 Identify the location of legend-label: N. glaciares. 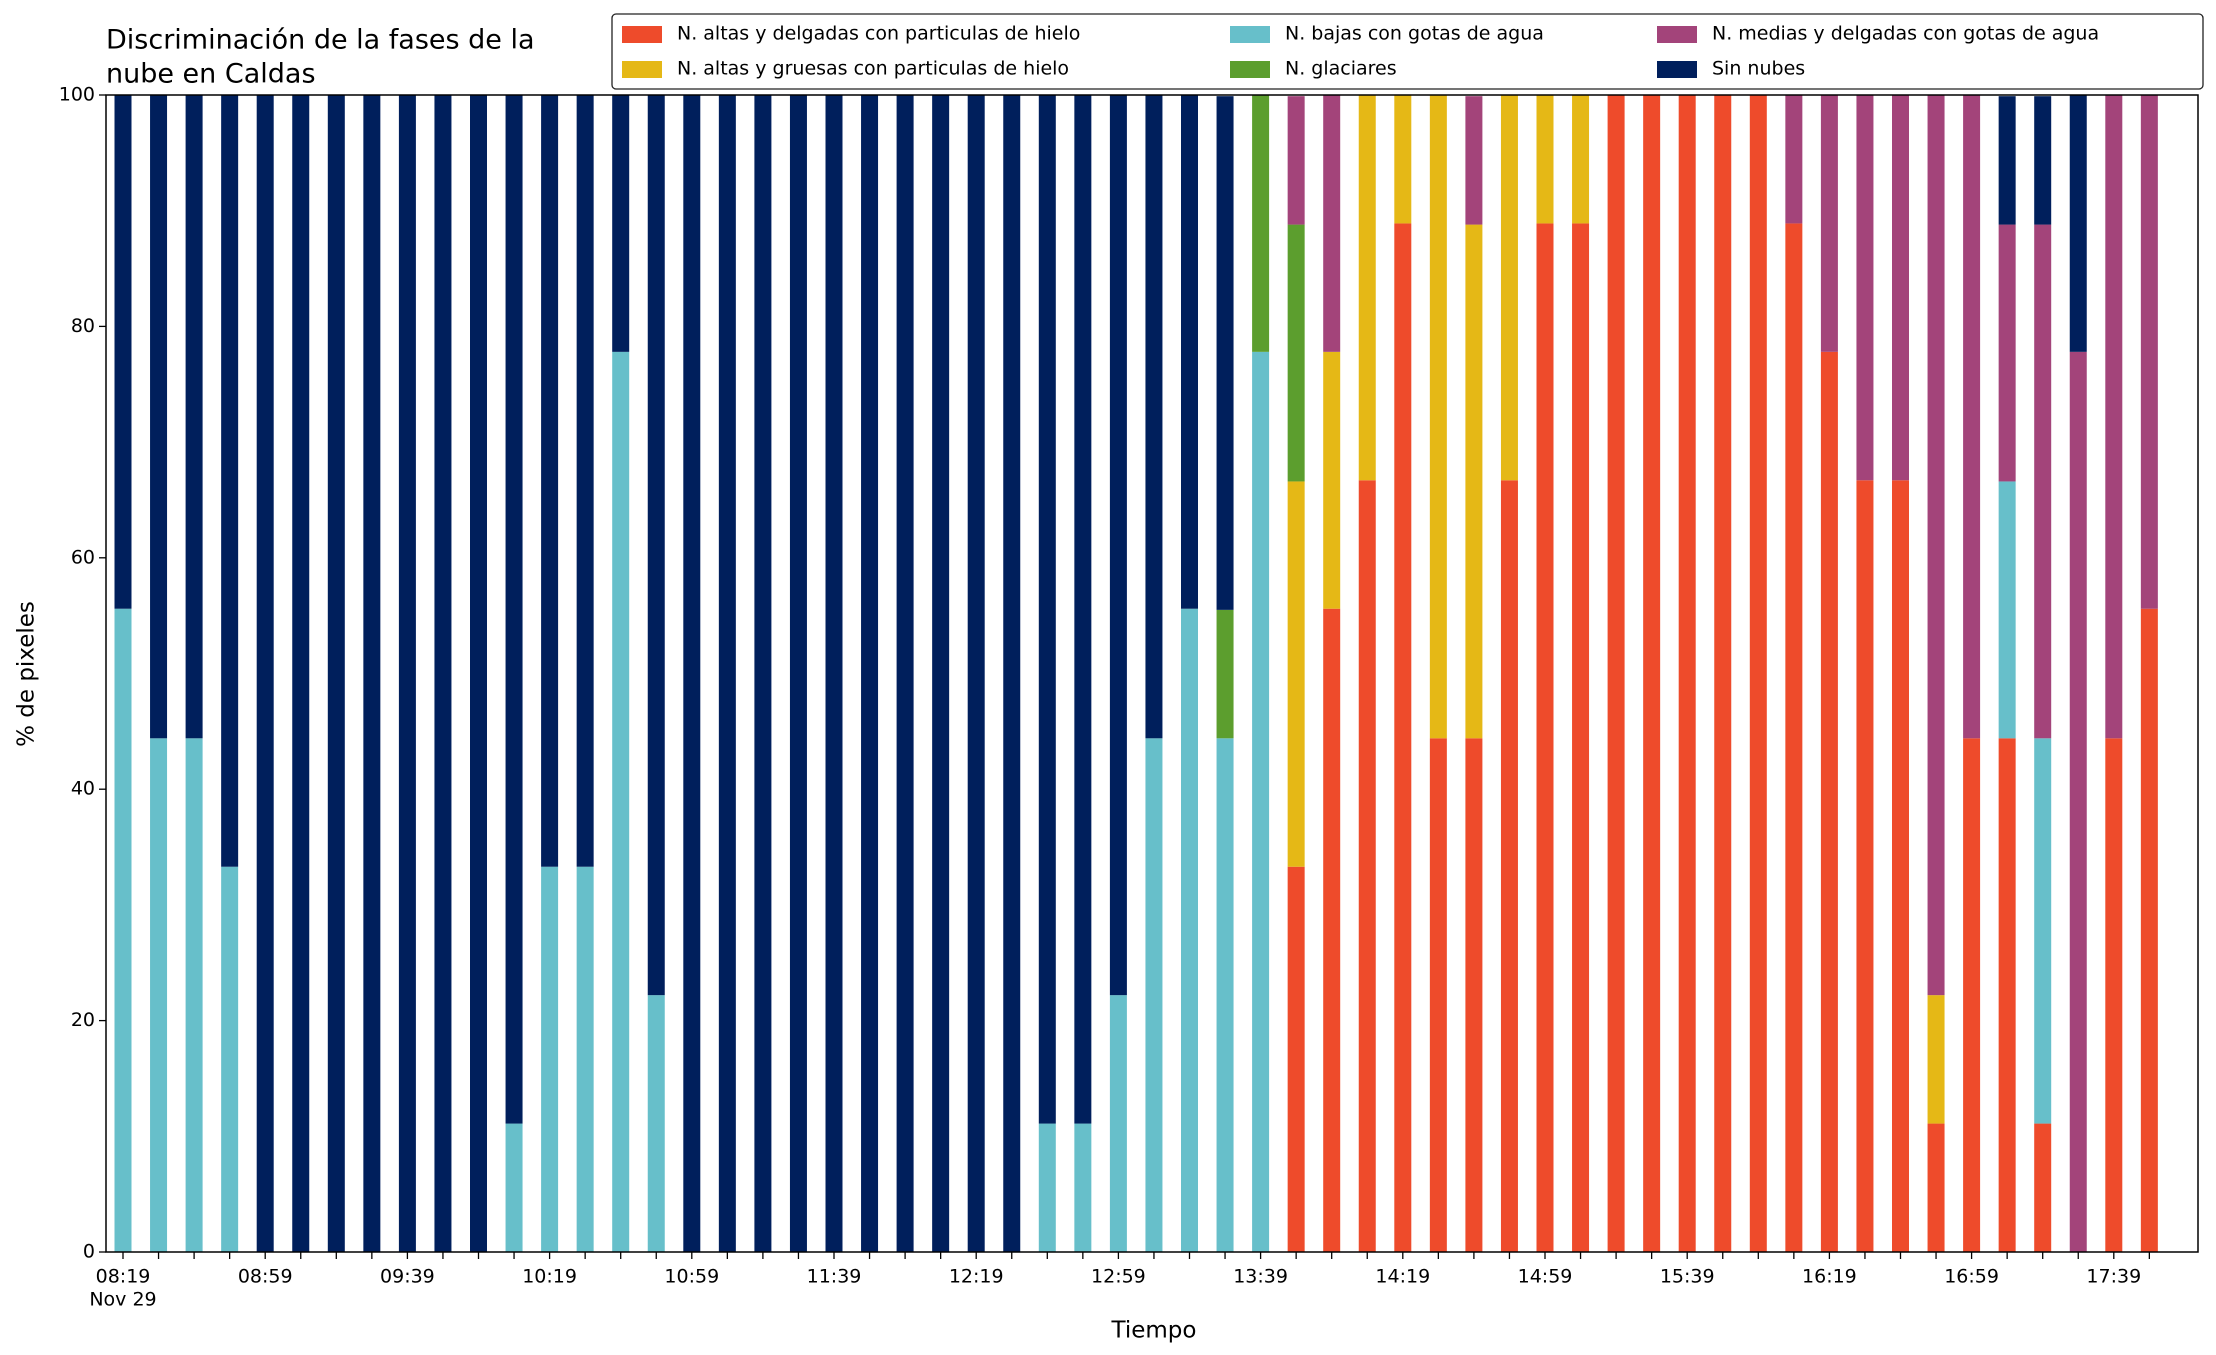
(1341, 69).